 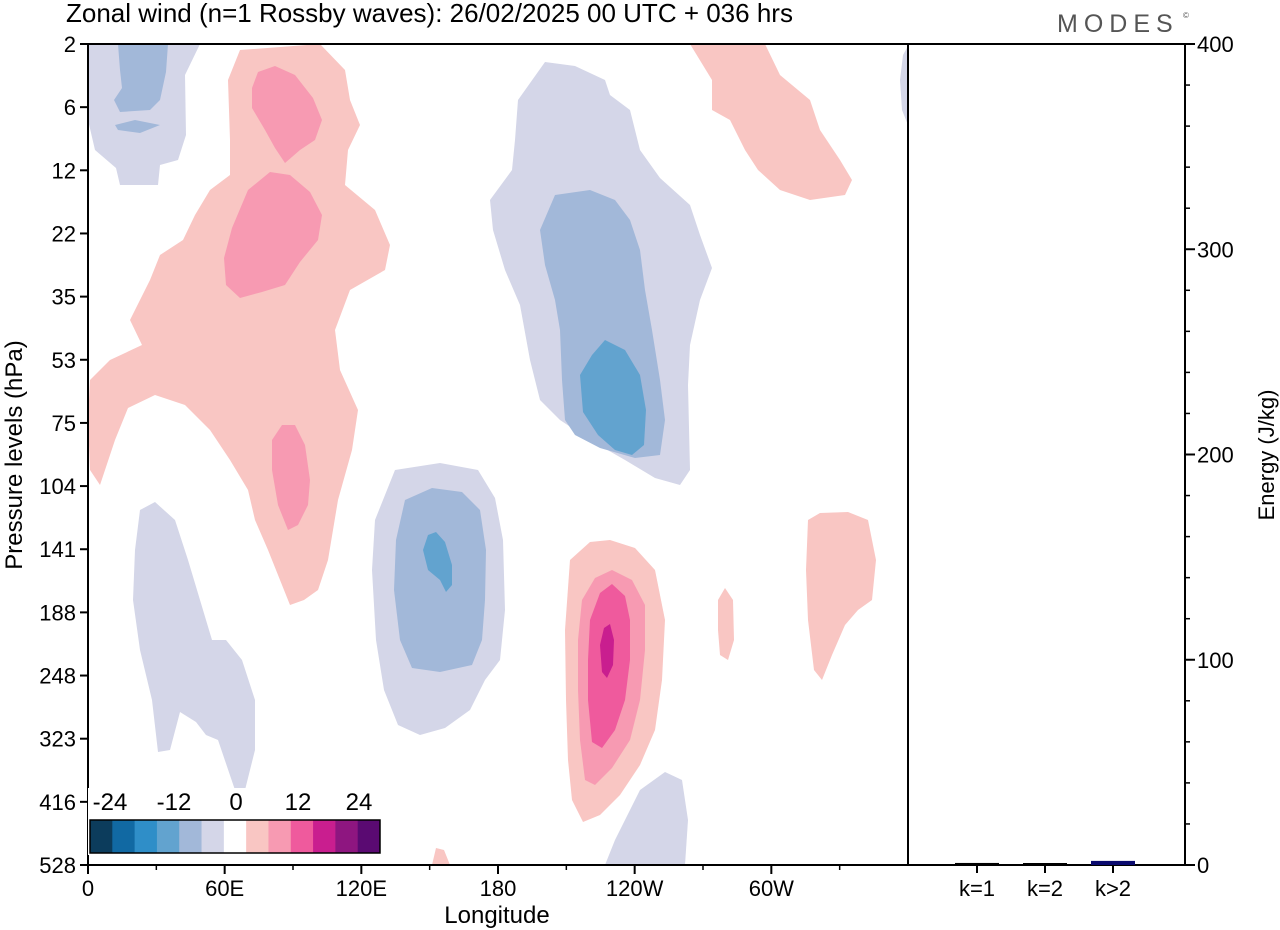 What do you see at coordinates (498, 888) in the screenshot?
I see `longitude-tick-label: 180` at bounding box center [498, 888].